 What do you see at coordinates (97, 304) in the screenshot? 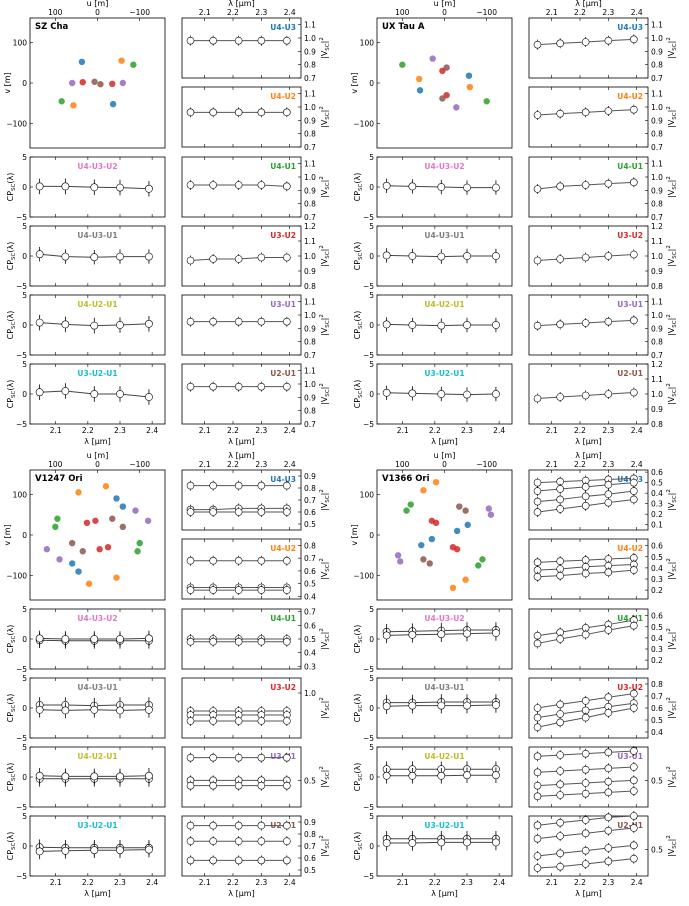
I see `triangle-label: U4-U2-U1` at bounding box center [97, 304].